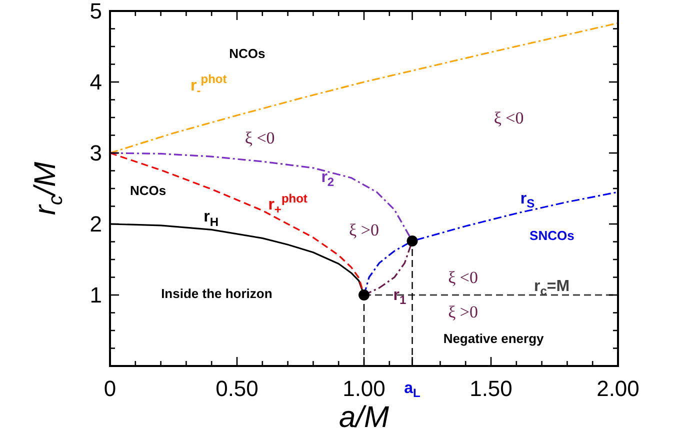 This screenshot has width=676, height=433. What do you see at coordinates (412, 390) in the screenshot?
I see `x-tick-label: a$_{L}$` at bounding box center [412, 390].